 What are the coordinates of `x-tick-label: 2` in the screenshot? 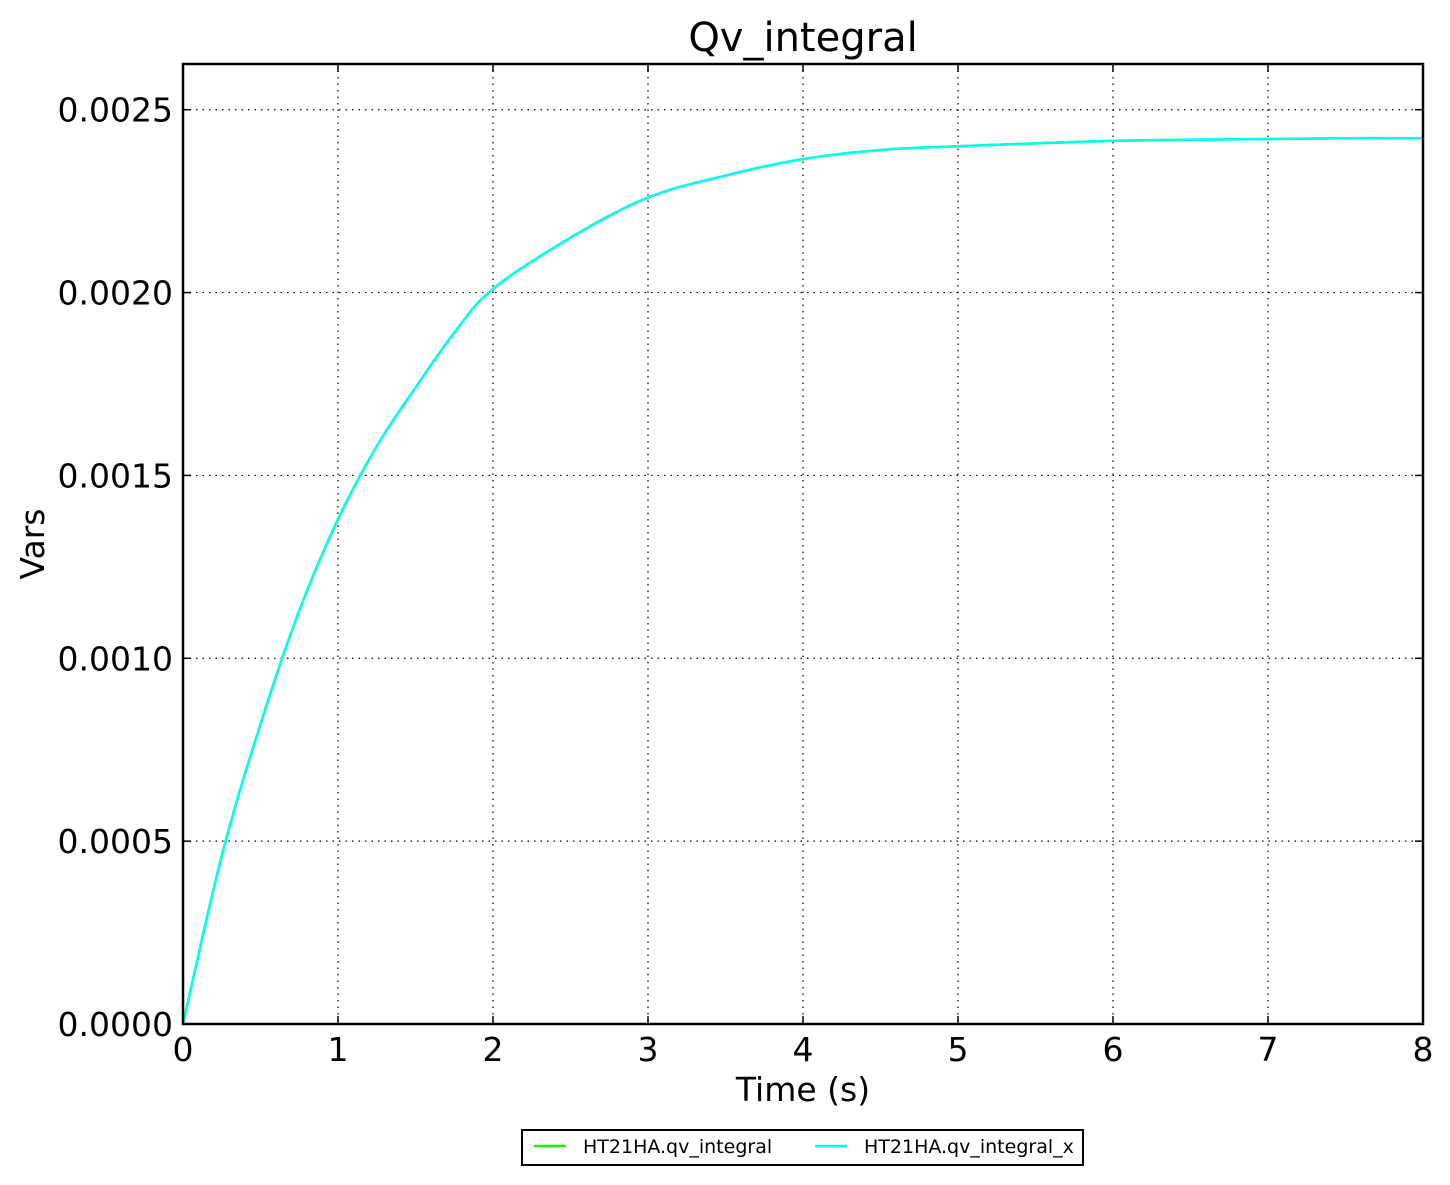 It's located at (493, 1049).